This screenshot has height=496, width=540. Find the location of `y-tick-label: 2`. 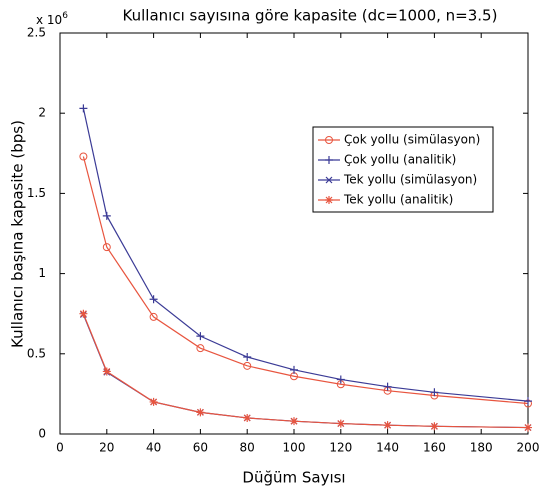

y-tick-label: 2 is located at coordinates (42, 113).